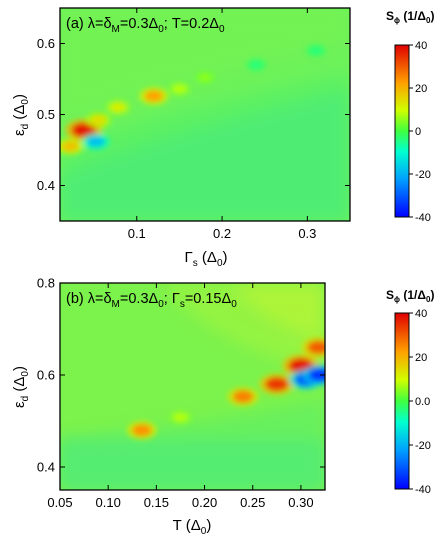 The height and width of the screenshot is (550, 439). I want to click on y-tick-label: 0.5, so click(46, 114).